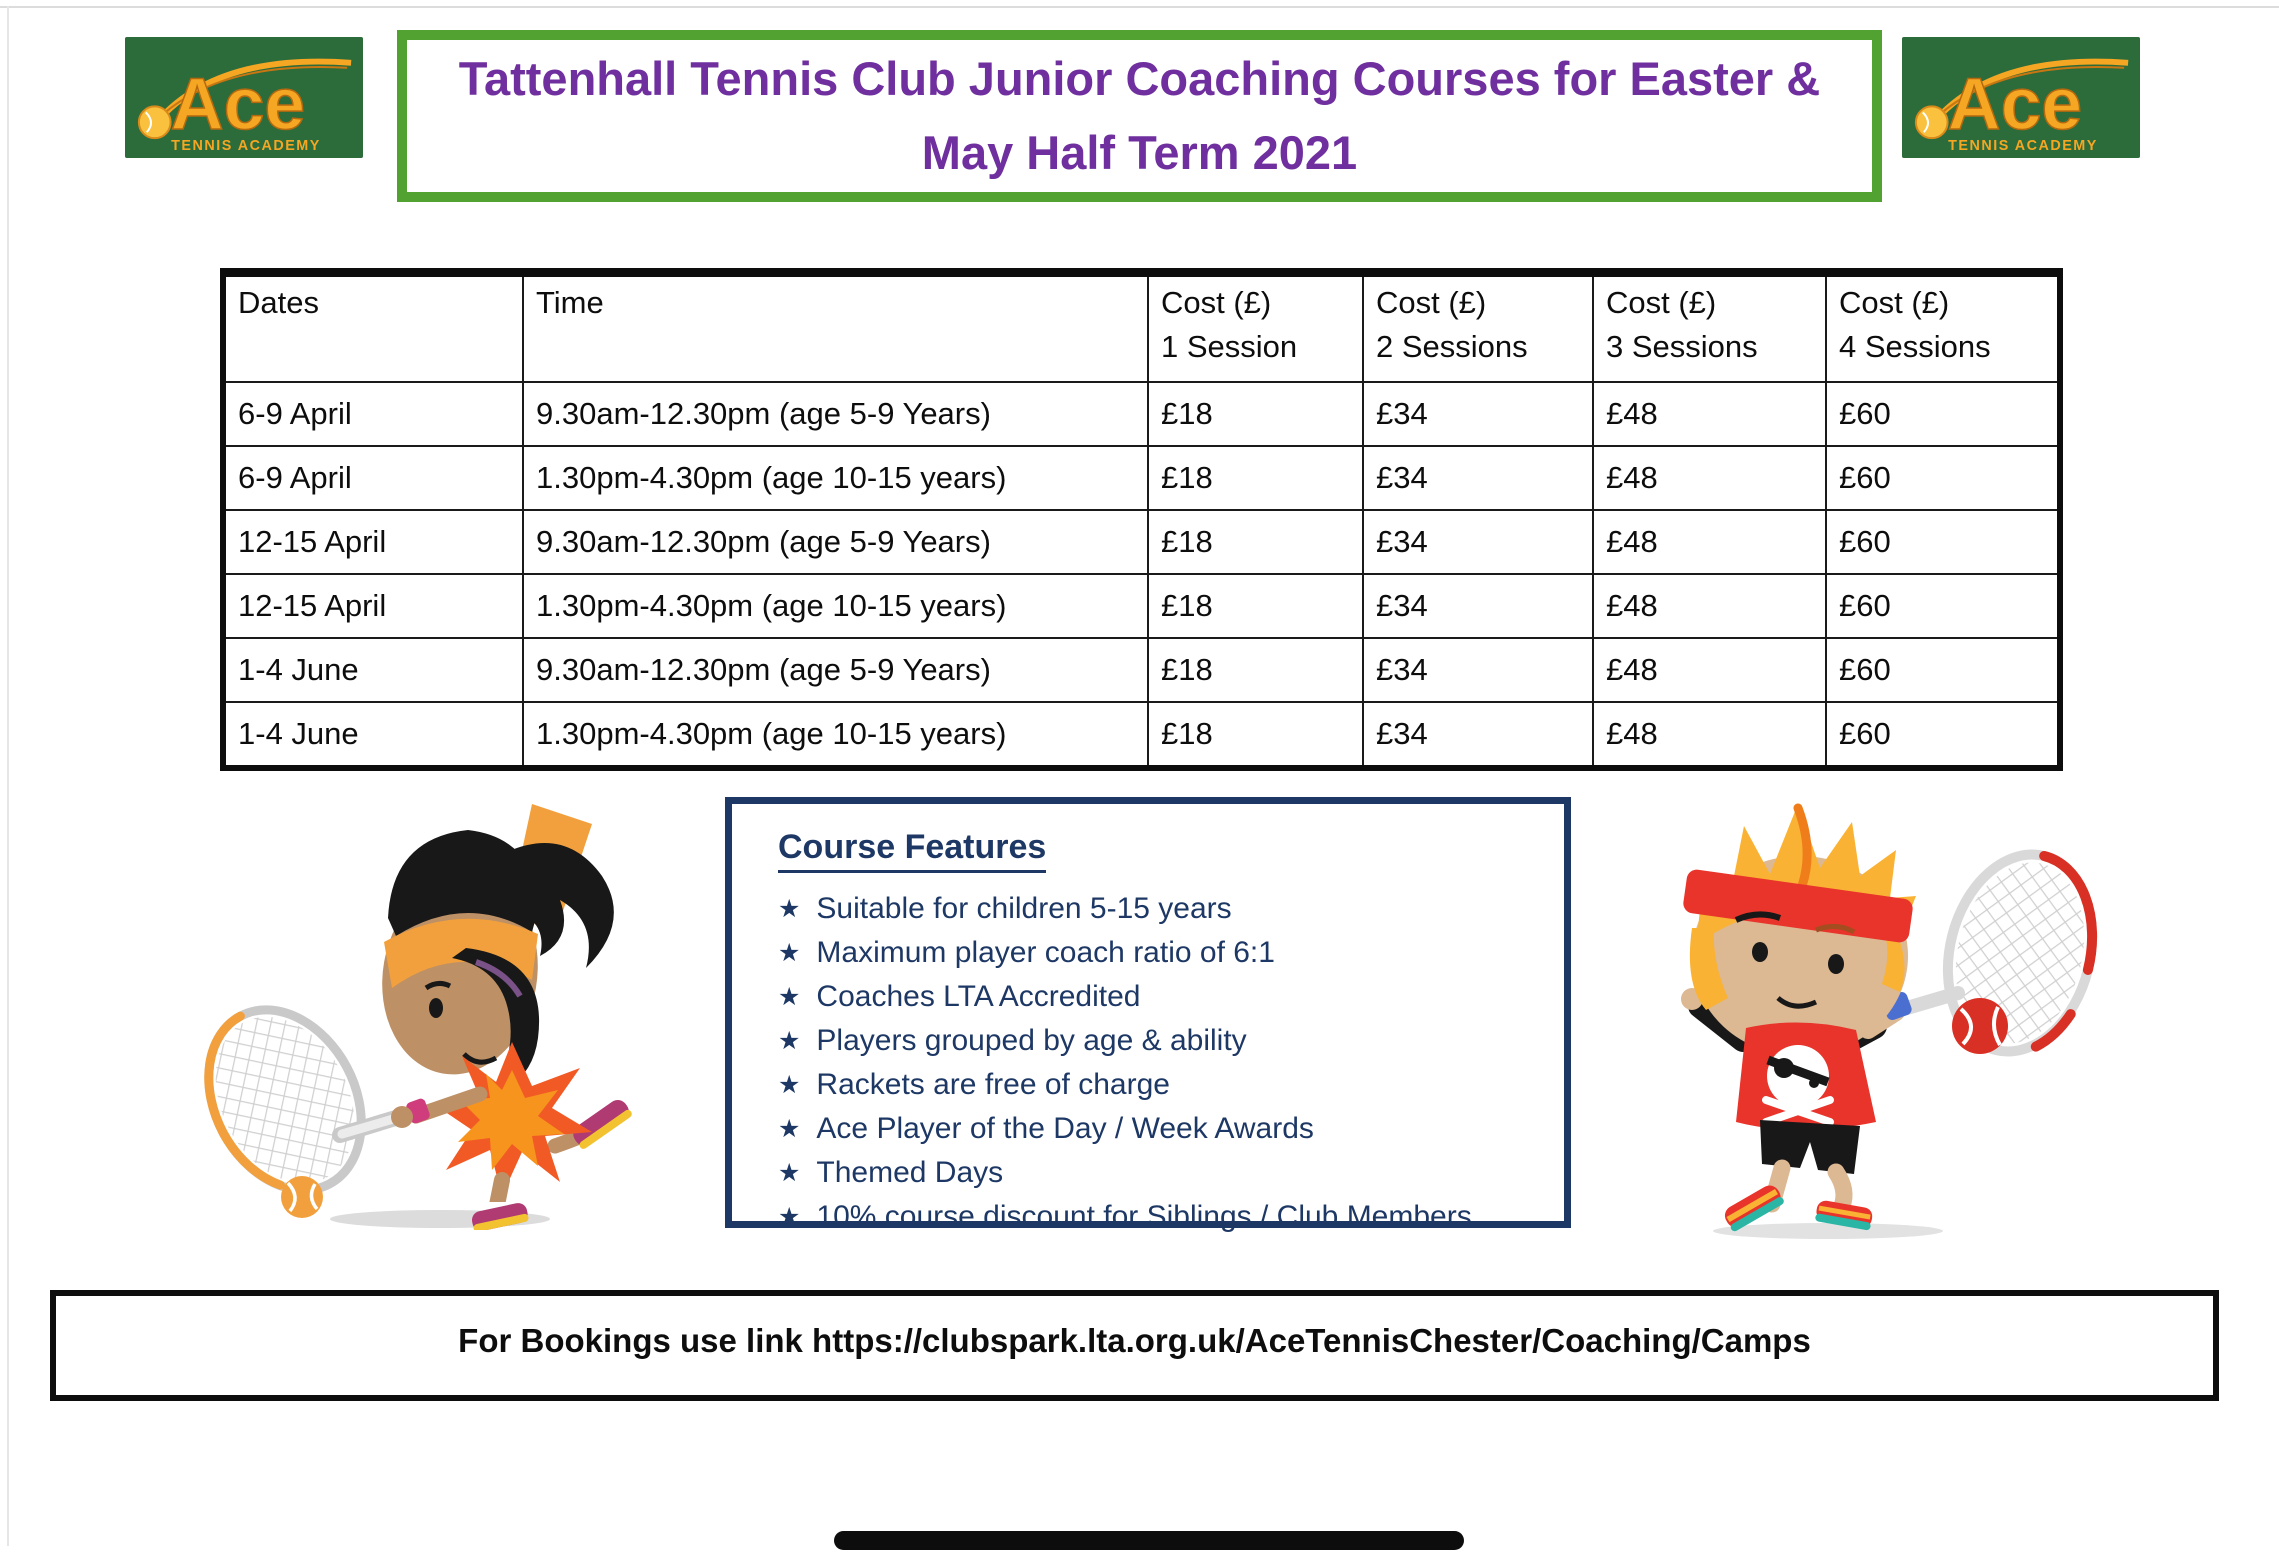 This screenshot has height=1555, width=2279. I want to click on boy-eye-right, so click(1836, 964).